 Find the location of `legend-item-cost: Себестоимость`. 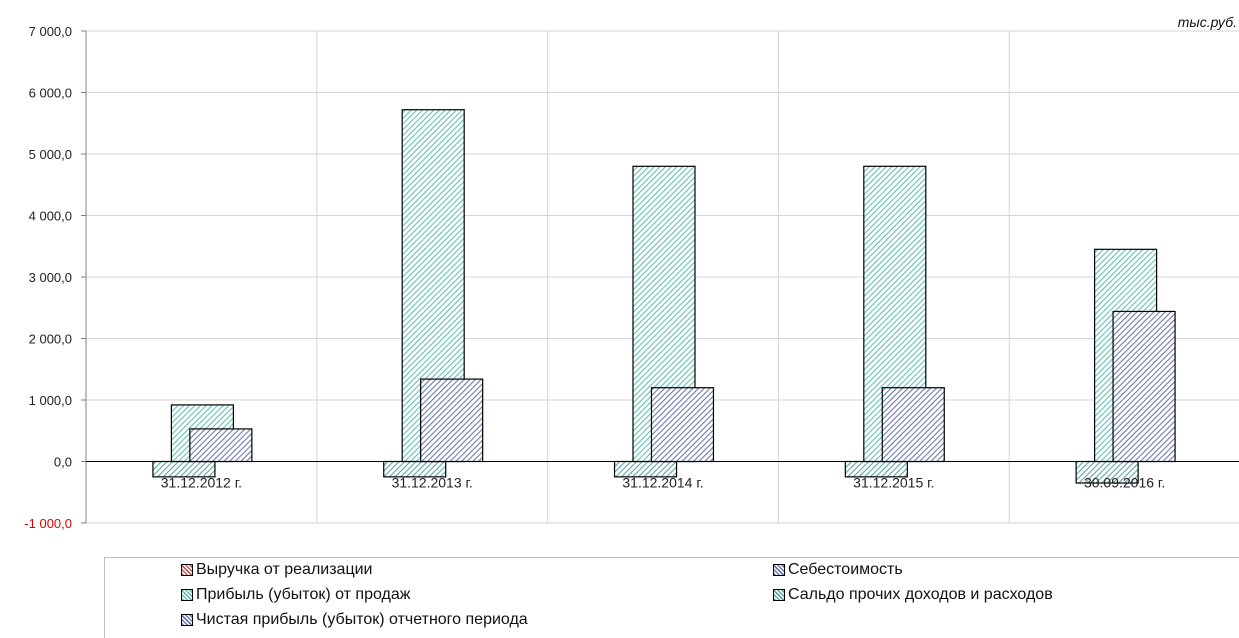

legend-item-cost: Себестоимость is located at coordinates (838, 570).